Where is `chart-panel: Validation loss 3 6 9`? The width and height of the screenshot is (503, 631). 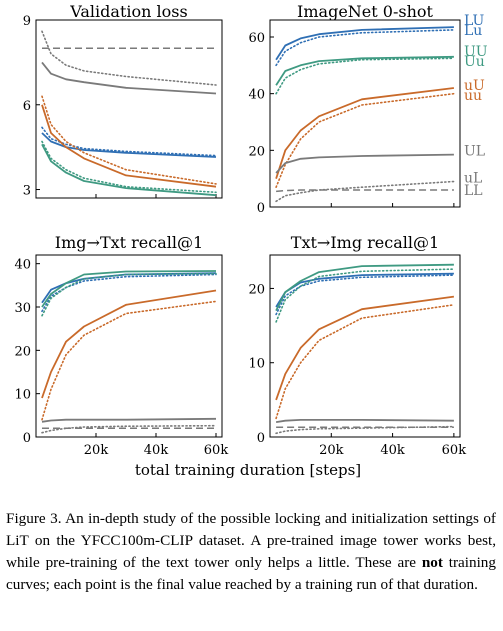
chart-panel: Validation loss 3 6 9 is located at coordinates (123, 100).